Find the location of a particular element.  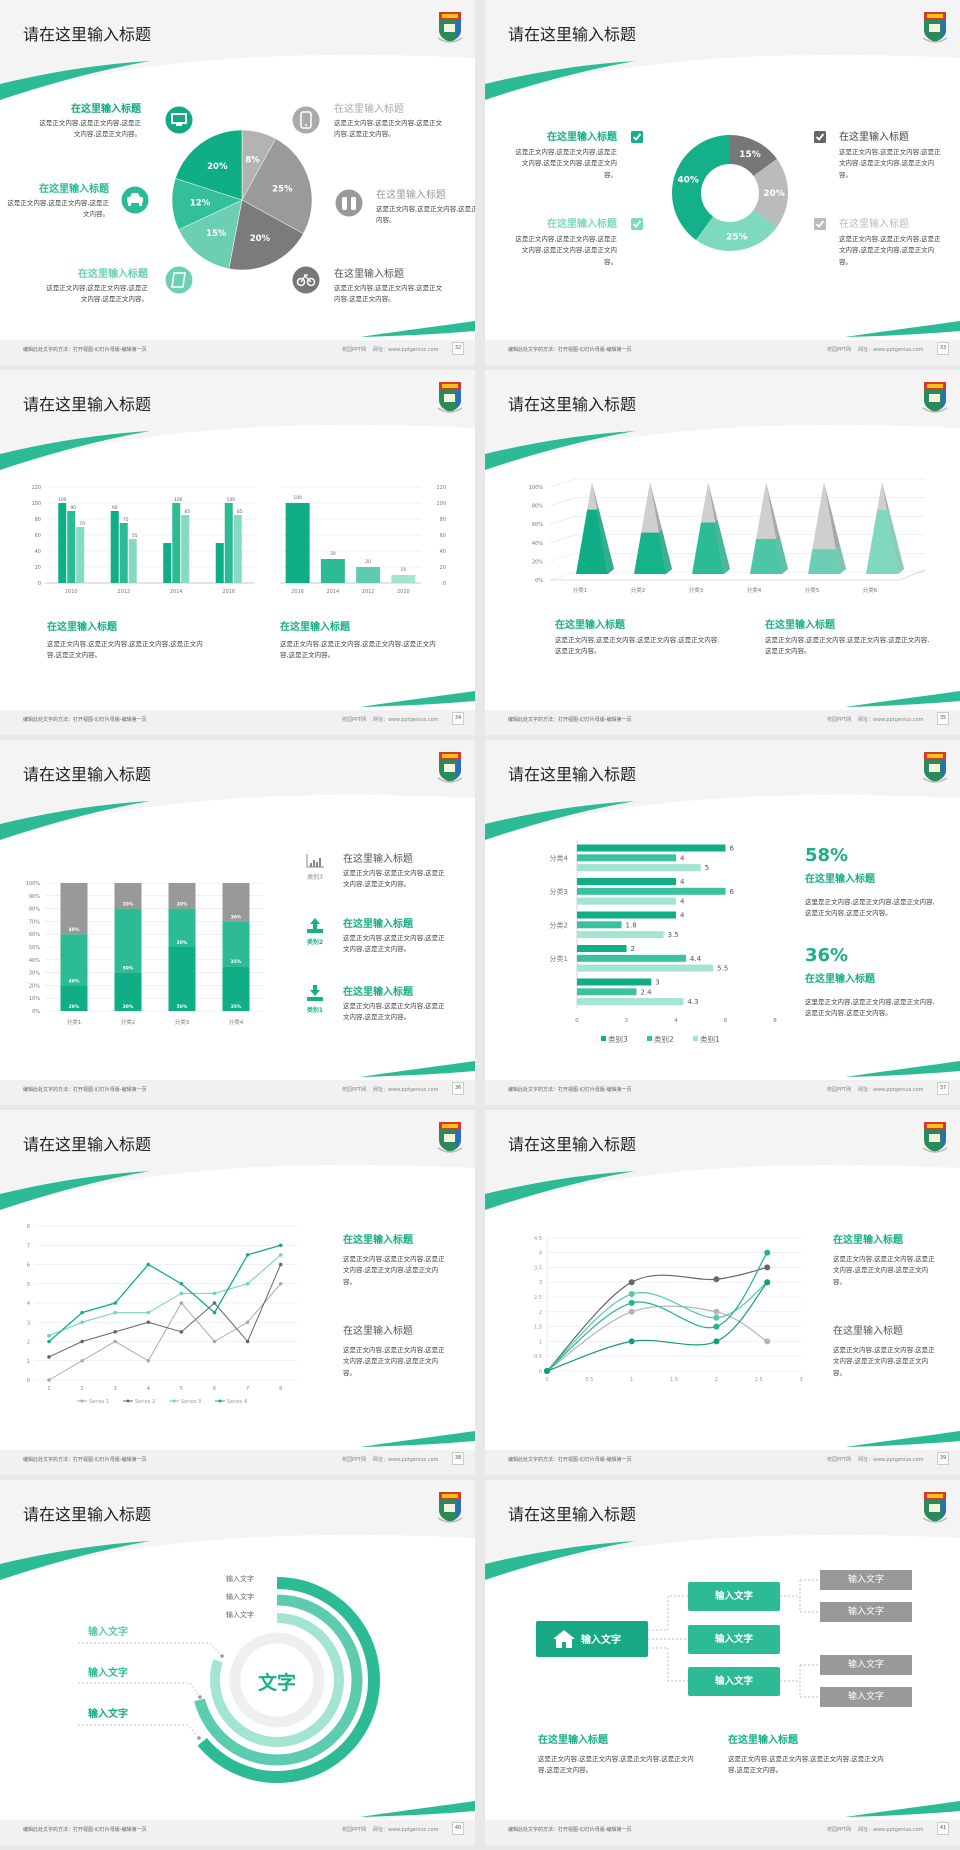

bar-value-label: 75 is located at coordinates (126, 520).